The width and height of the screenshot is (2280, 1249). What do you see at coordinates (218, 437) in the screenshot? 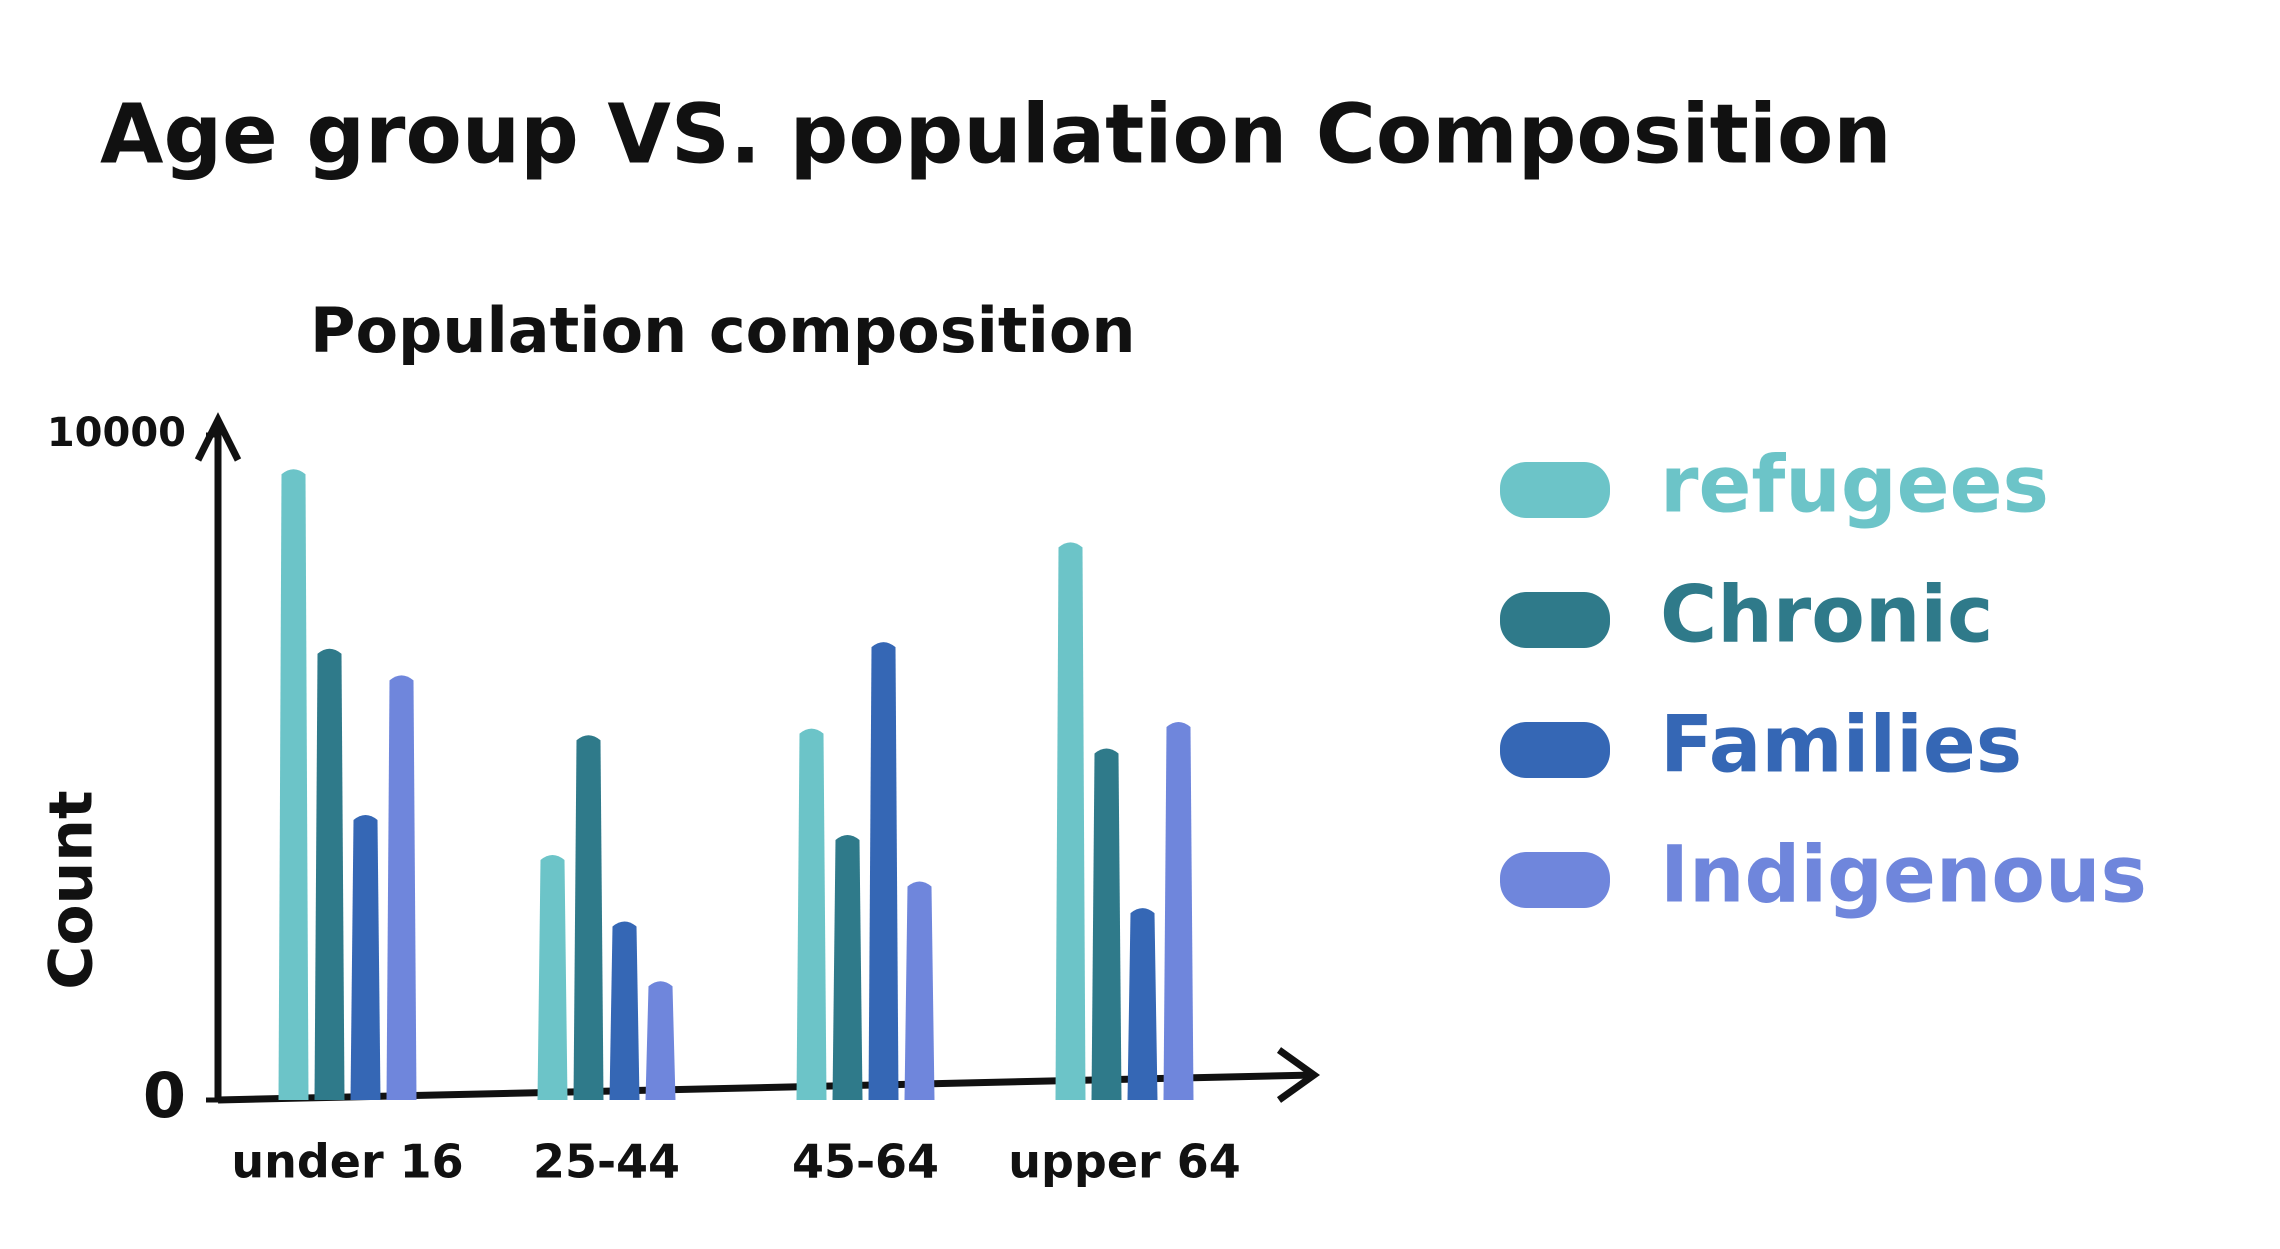
I see `y-axis-arrow` at bounding box center [218, 437].